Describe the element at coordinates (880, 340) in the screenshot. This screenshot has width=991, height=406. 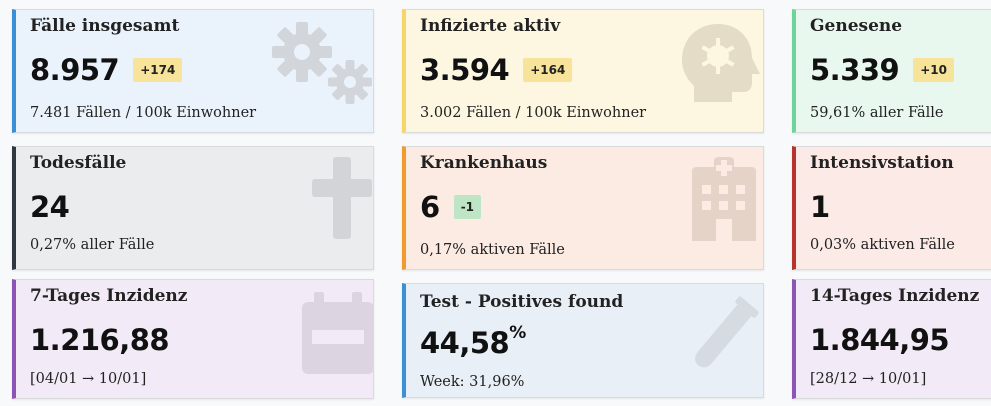
I see `card-value: 1.844,95` at that location.